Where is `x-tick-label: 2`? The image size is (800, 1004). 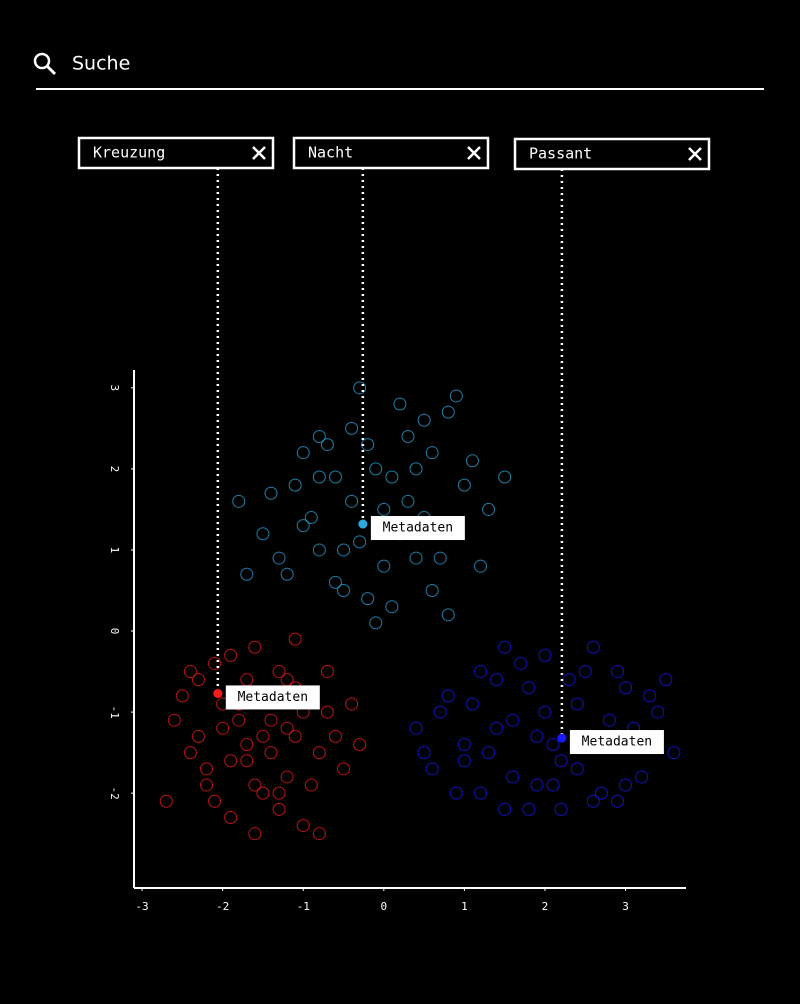
x-tick-label: 2 is located at coordinates (545, 906).